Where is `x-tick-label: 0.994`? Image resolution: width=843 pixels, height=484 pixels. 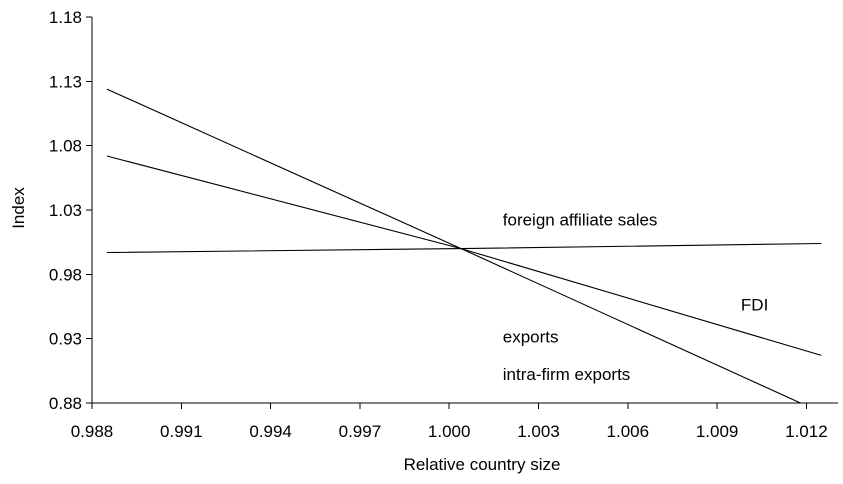 x-tick-label: 0.994 is located at coordinates (270, 431).